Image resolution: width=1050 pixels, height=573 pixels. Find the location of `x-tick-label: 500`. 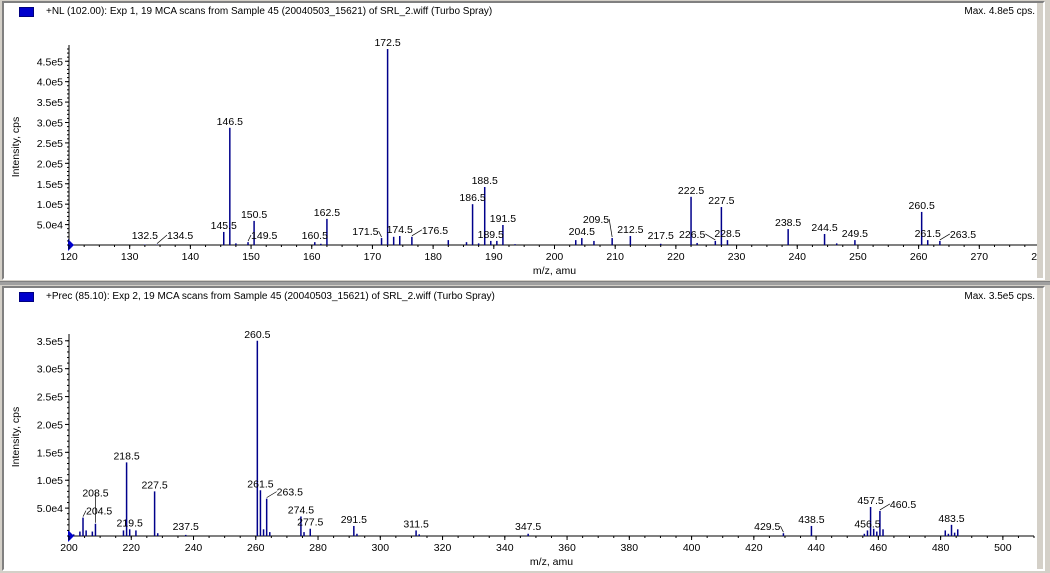

x-tick-label: 500 is located at coordinates (1003, 548).